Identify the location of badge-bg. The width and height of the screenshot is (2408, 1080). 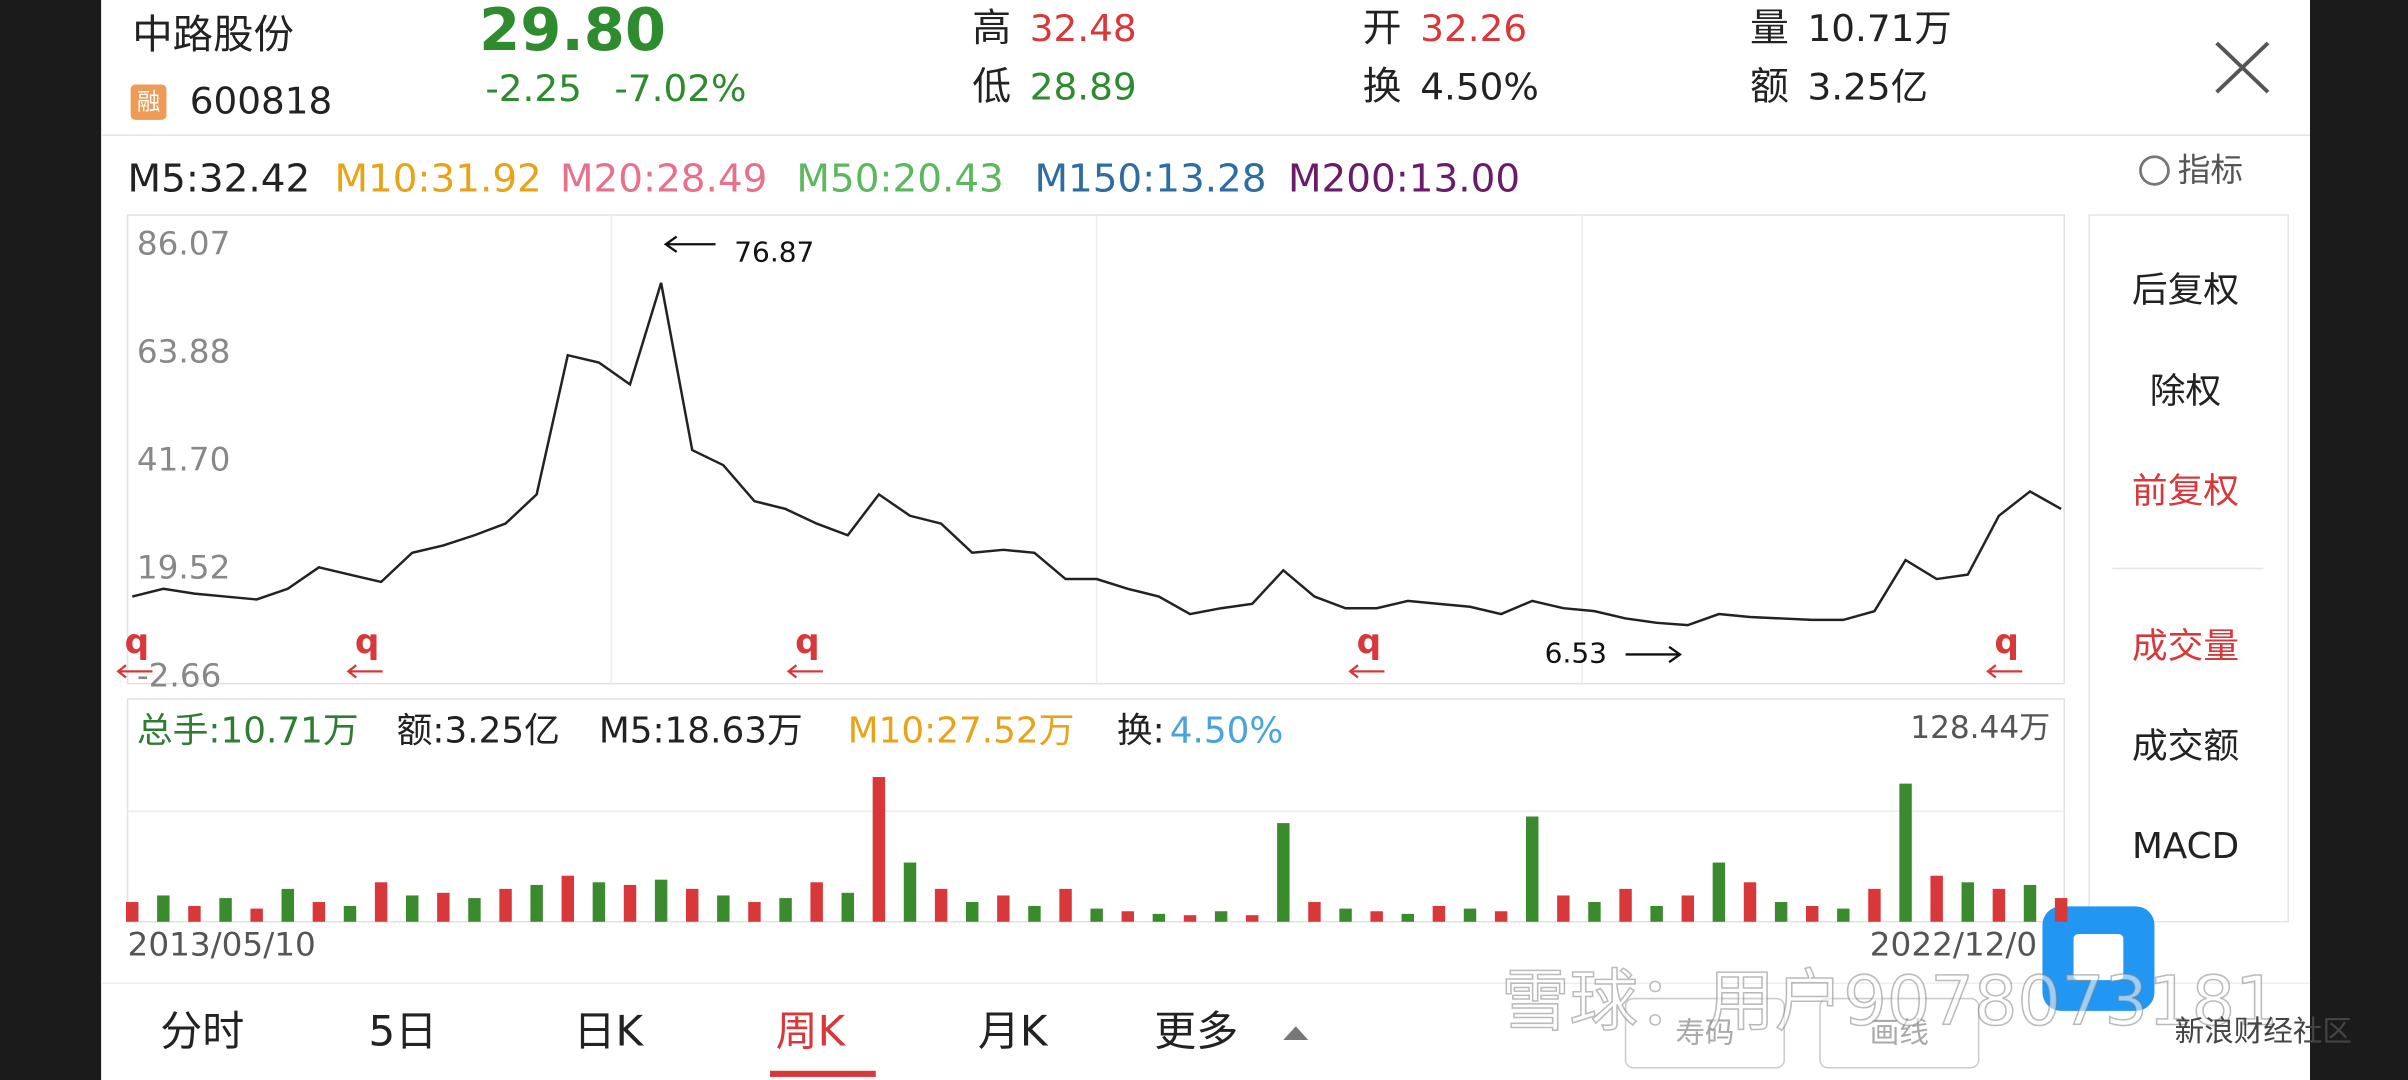
(148, 102).